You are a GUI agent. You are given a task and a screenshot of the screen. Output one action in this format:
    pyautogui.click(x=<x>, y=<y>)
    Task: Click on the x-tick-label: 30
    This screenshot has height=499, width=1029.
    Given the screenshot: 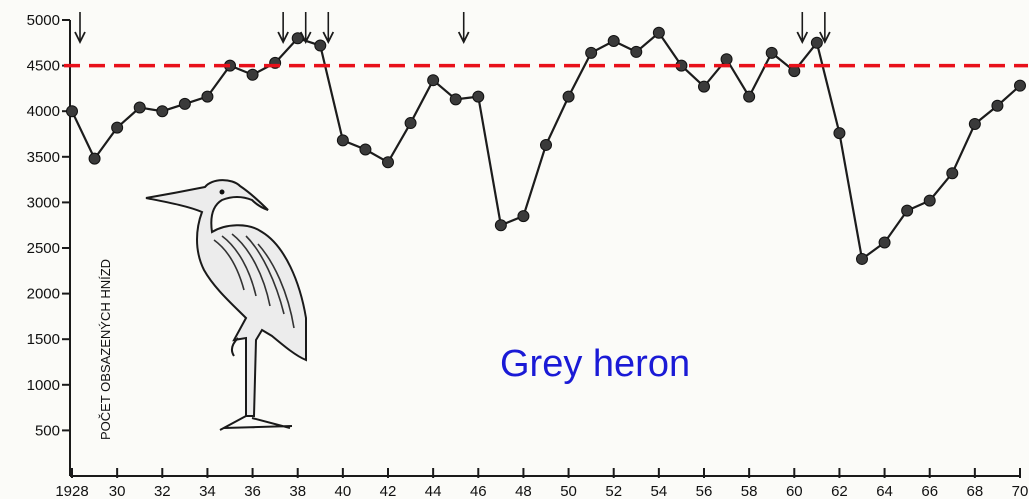 What is the action you would take?
    pyautogui.click(x=117, y=491)
    